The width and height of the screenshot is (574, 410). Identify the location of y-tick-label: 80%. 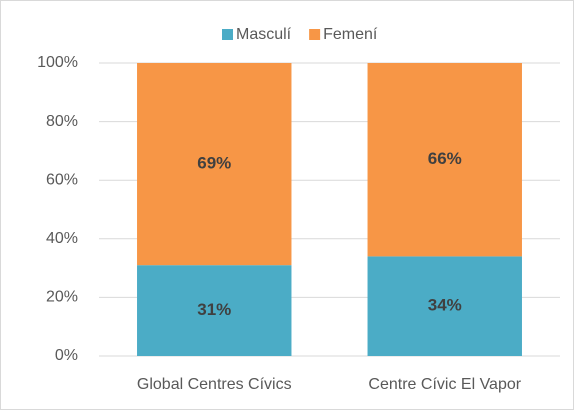
(62, 121).